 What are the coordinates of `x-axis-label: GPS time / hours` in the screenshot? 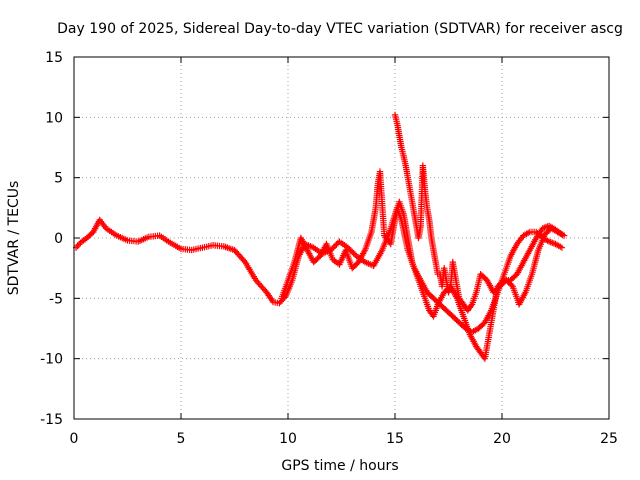 It's located at (339, 466).